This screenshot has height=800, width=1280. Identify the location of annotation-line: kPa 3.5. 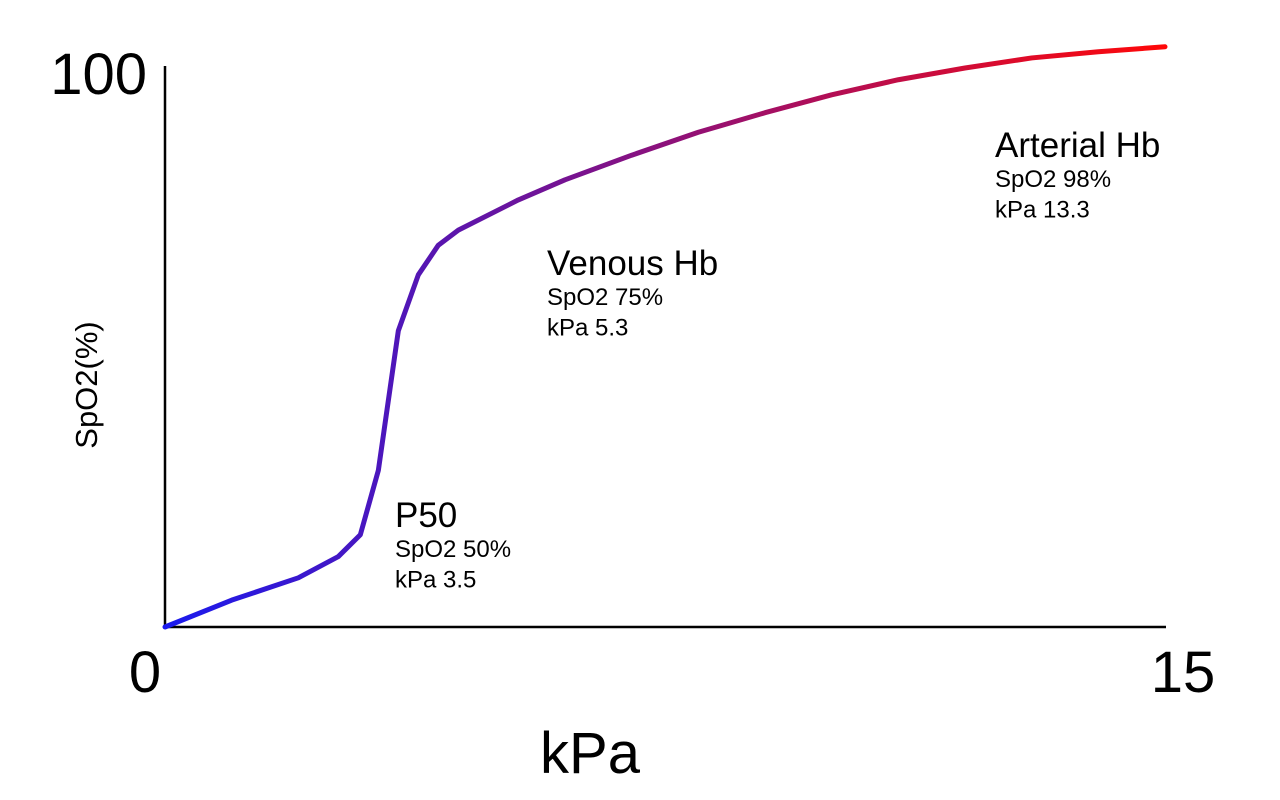
(435, 580).